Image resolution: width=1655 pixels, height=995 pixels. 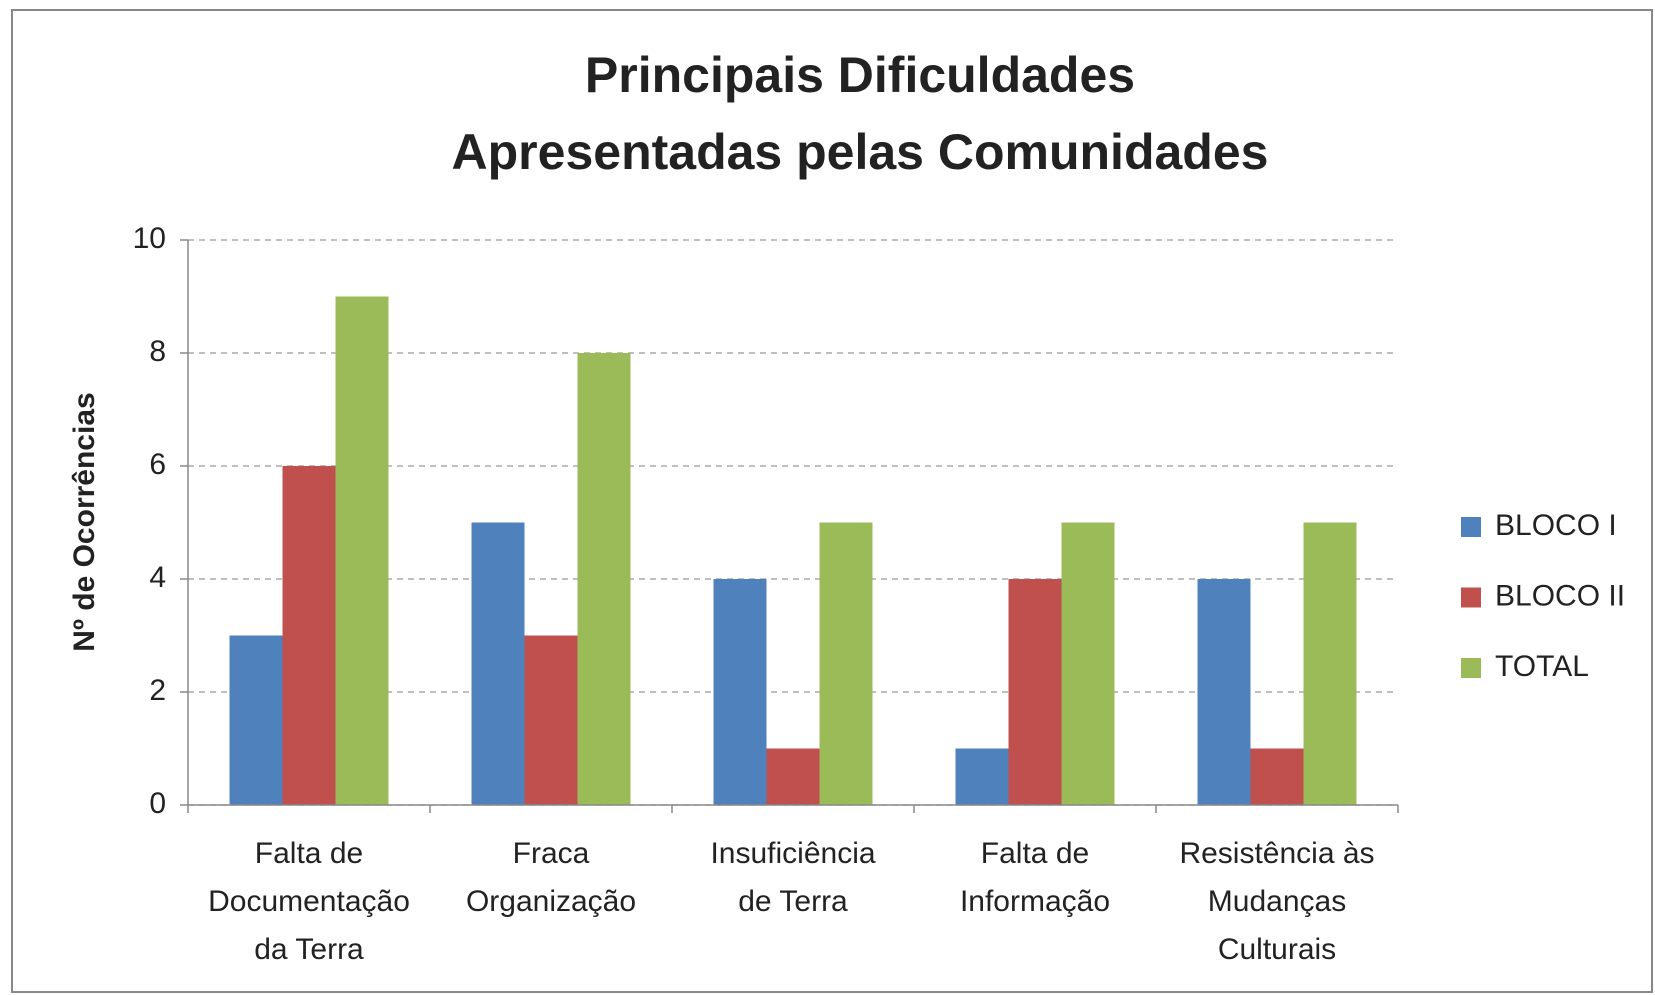 What do you see at coordinates (792, 853) in the screenshot?
I see `x-tick-label-line: Insuficiência` at bounding box center [792, 853].